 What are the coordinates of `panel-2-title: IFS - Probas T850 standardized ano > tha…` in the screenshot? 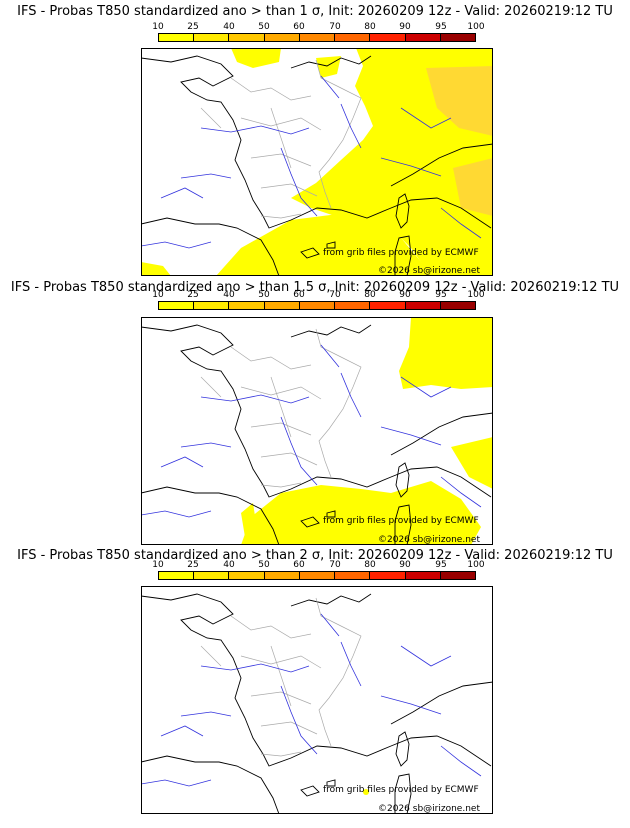 It's located at (315, 287).